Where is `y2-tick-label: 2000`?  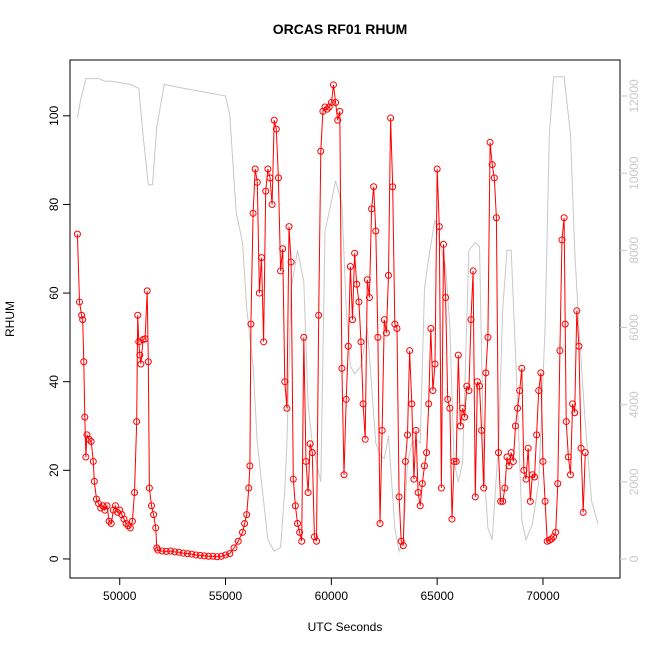 y2-tick-label: 2000 is located at coordinates (634, 481).